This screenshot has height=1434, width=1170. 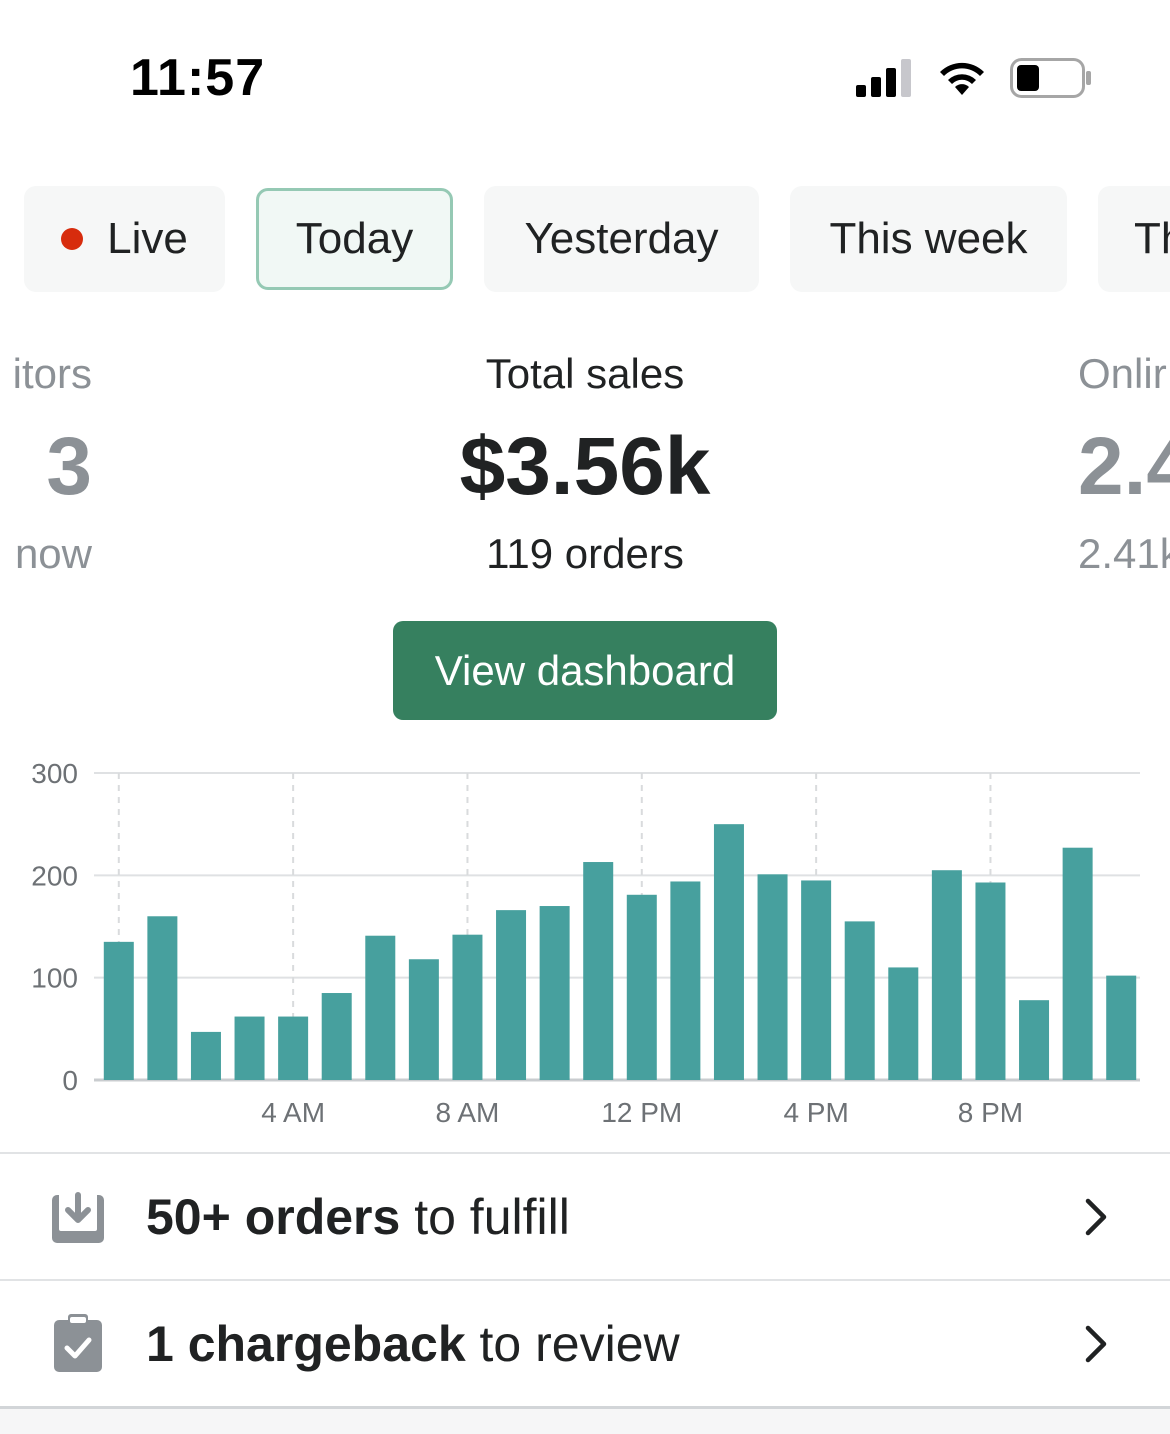 What do you see at coordinates (273, 1217) in the screenshot?
I see `task-fulfill-bold: 50+ orders` at bounding box center [273, 1217].